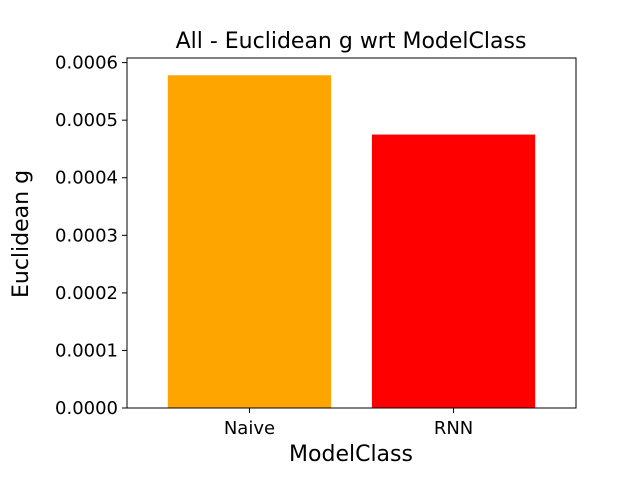 The width and height of the screenshot is (640, 480). Describe the element at coordinates (86, 408) in the screenshot. I see `y-tick-label: 0.0000` at that location.